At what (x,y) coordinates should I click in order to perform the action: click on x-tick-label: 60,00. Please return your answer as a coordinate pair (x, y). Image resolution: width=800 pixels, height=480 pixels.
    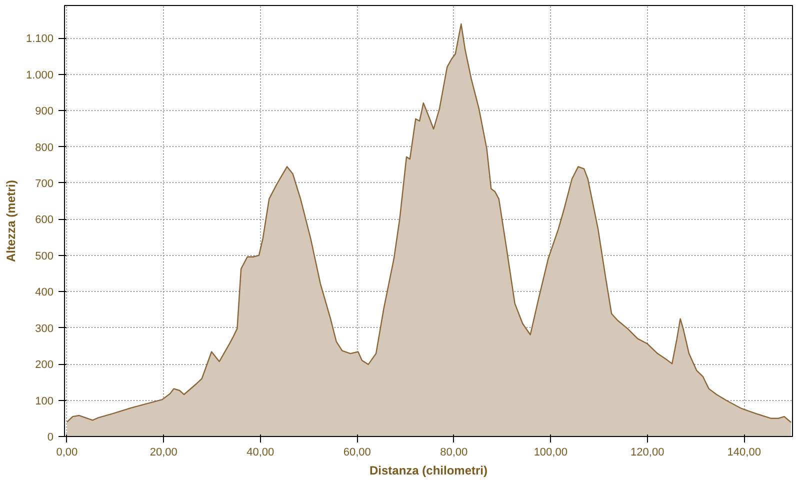
    Looking at the image, I should click on (357, 452).